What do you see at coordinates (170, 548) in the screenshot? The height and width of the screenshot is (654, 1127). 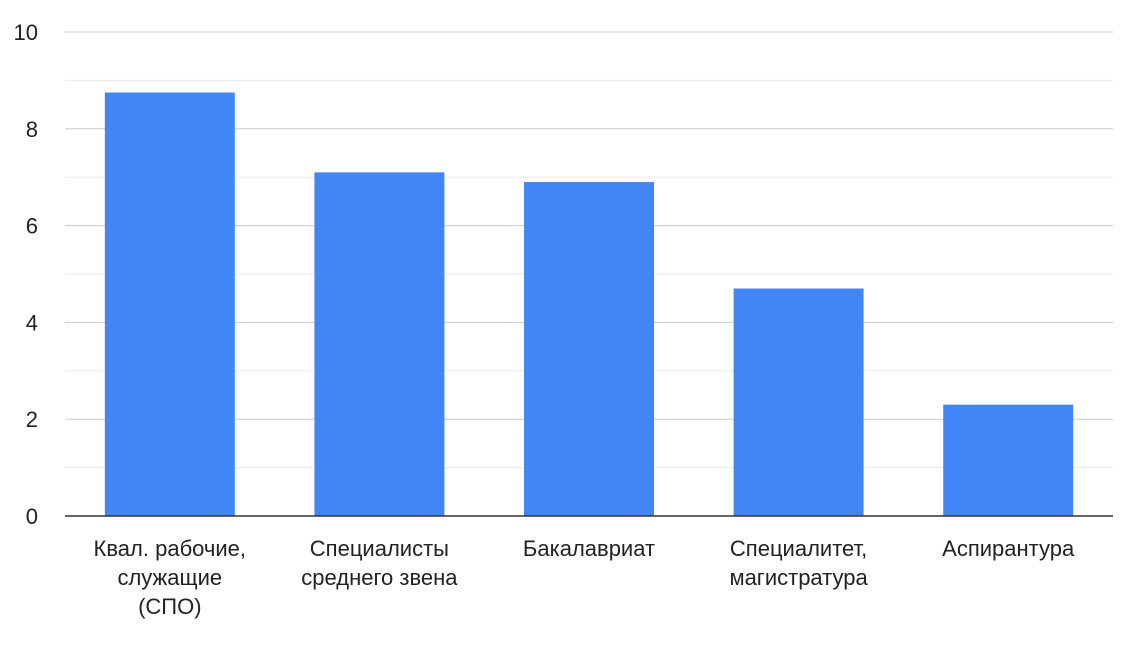 I see `x-category-label-line: Квал. рабочие,` at bounding box center [170, 548].